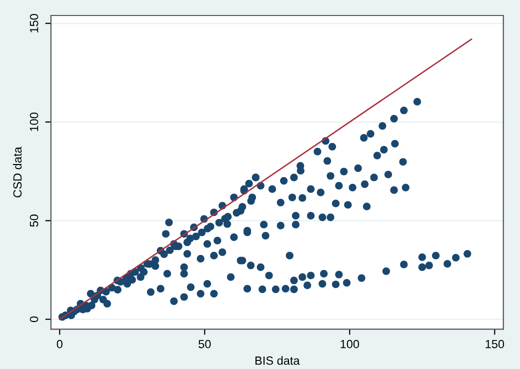  I want to click on y-tick-label: 0, so click(34, 319).